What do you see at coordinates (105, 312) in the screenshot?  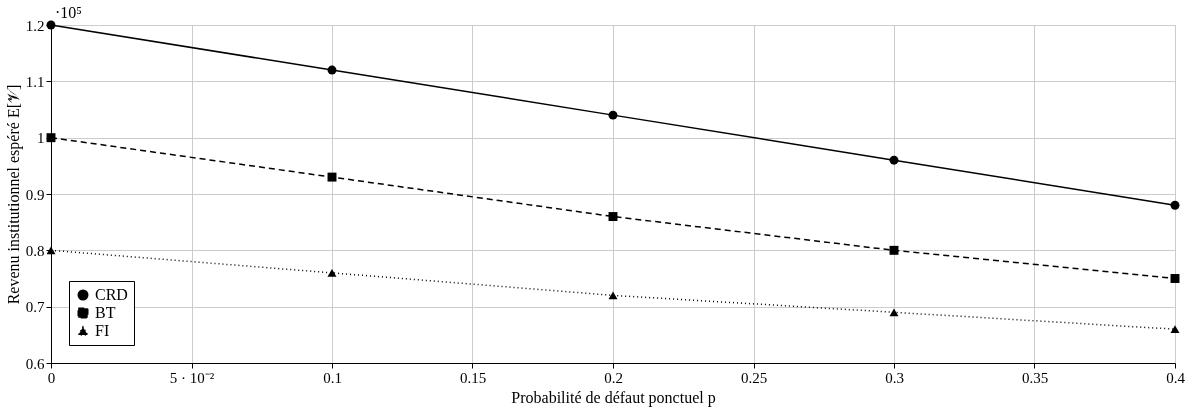 I see `legend-label: BT` at bounding box center [105, 312].